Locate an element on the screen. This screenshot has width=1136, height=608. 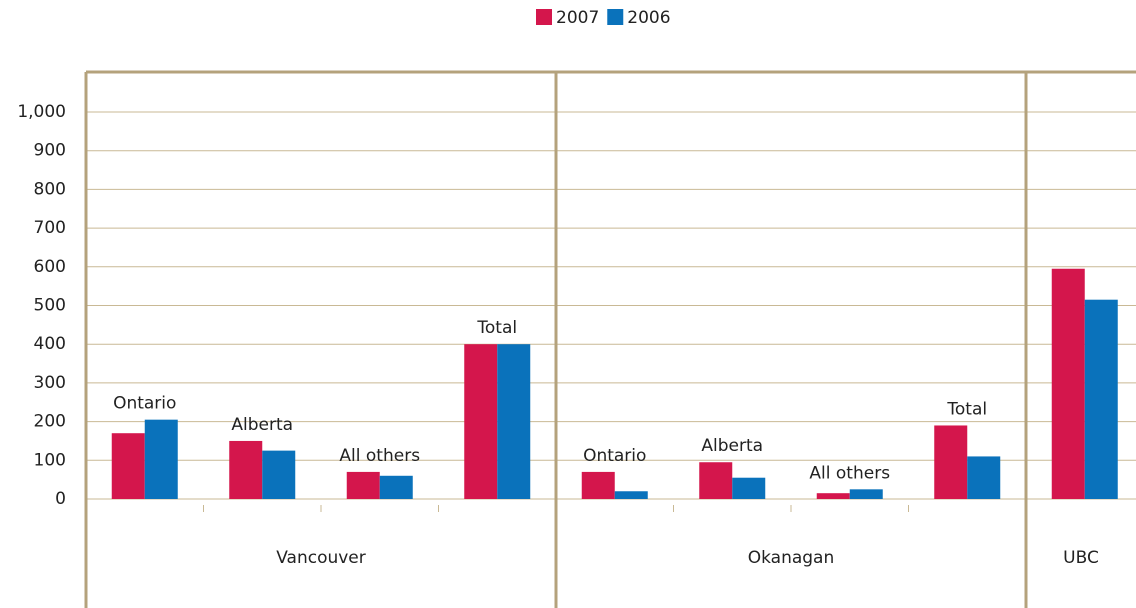
group-label: UBC is located at coordinates (1081, 558).